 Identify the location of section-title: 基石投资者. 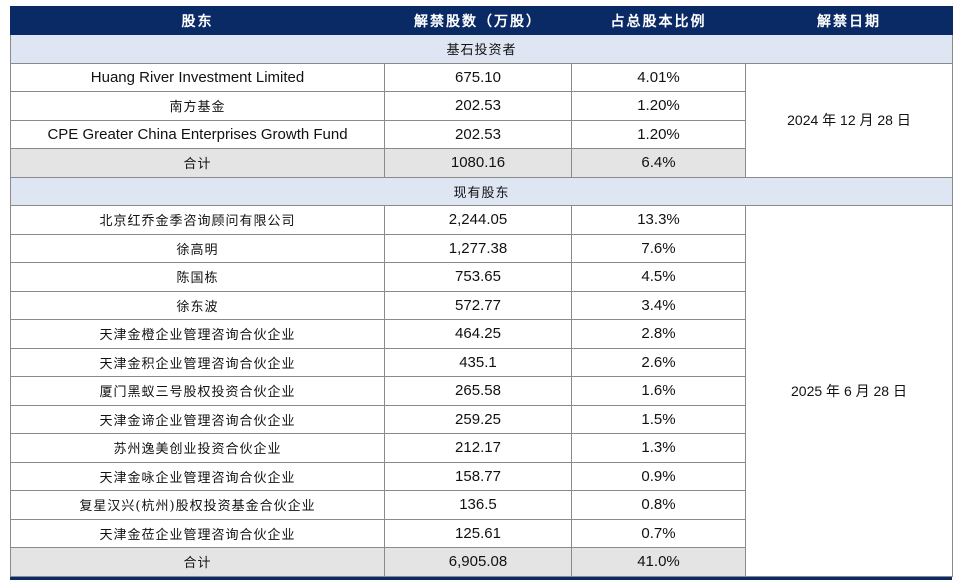
(481, 49).